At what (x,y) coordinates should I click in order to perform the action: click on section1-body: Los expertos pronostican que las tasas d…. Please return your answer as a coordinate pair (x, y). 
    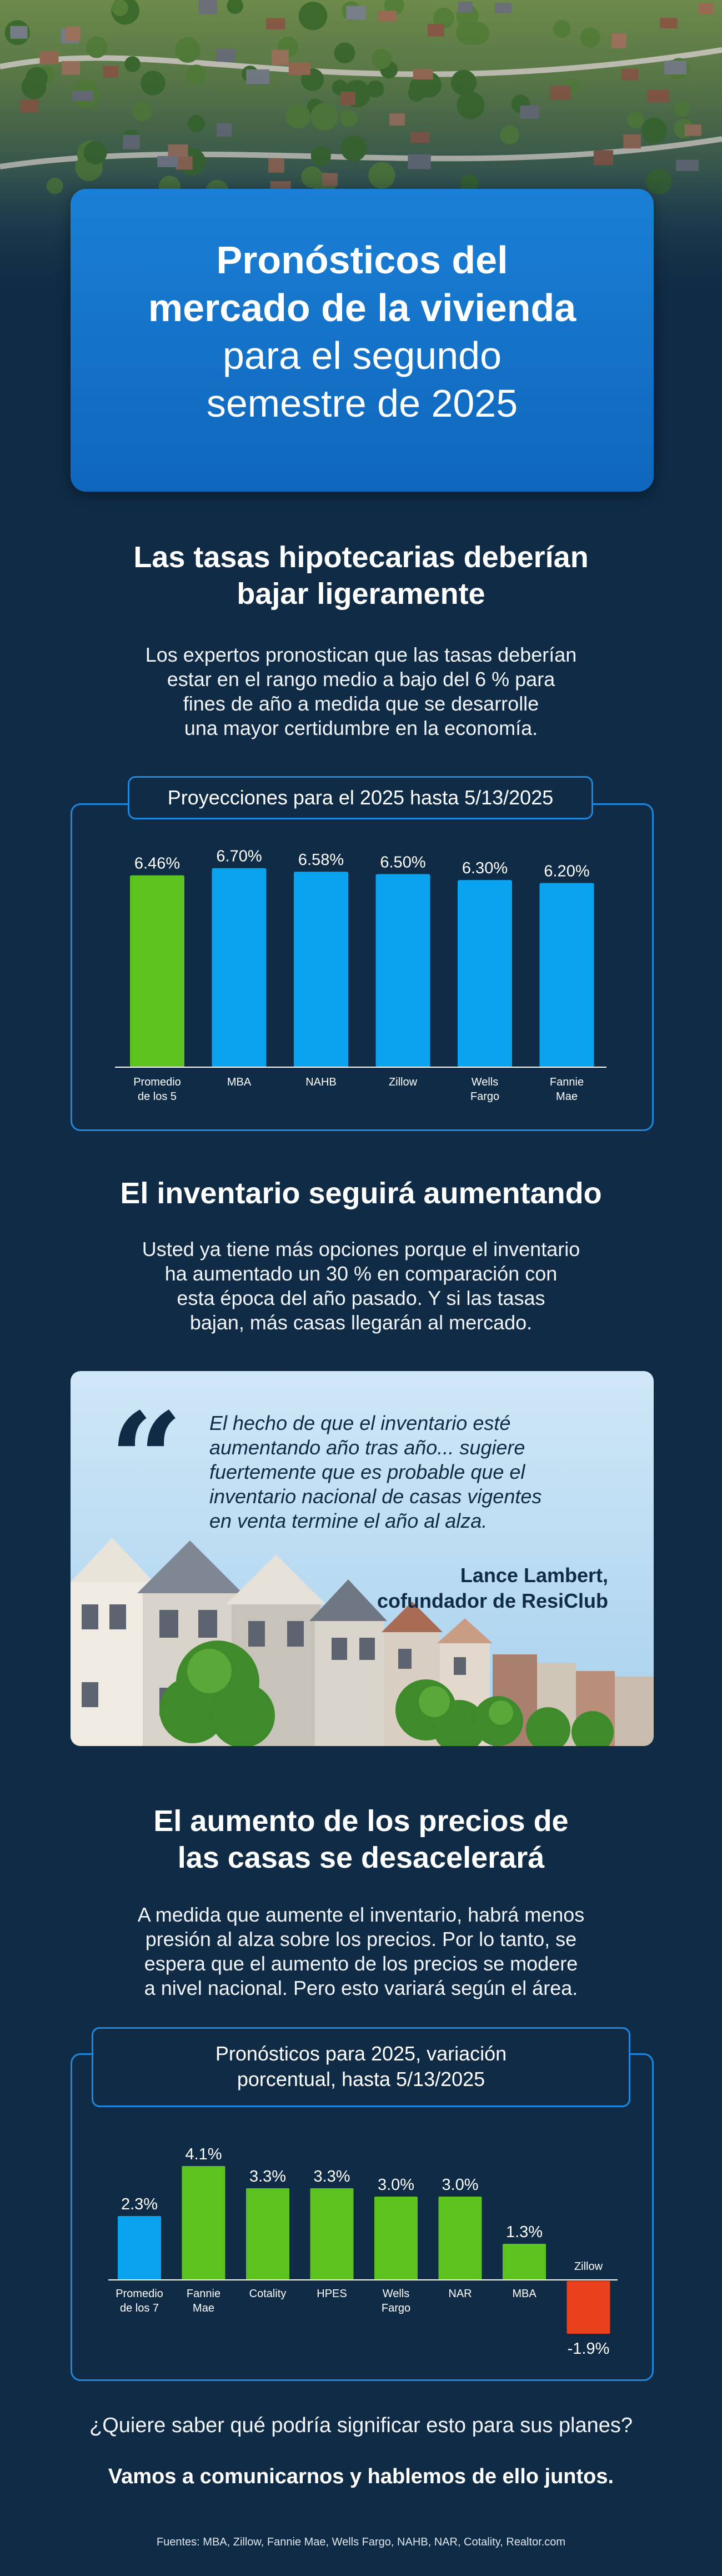
    Looking at the image, I should click on (361, 692).